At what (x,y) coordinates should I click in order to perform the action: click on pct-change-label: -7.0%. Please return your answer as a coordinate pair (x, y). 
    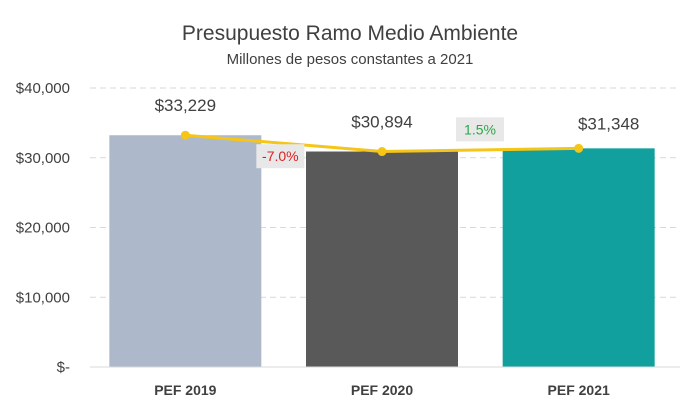
    Looking at the image, I should click on (280, 156).